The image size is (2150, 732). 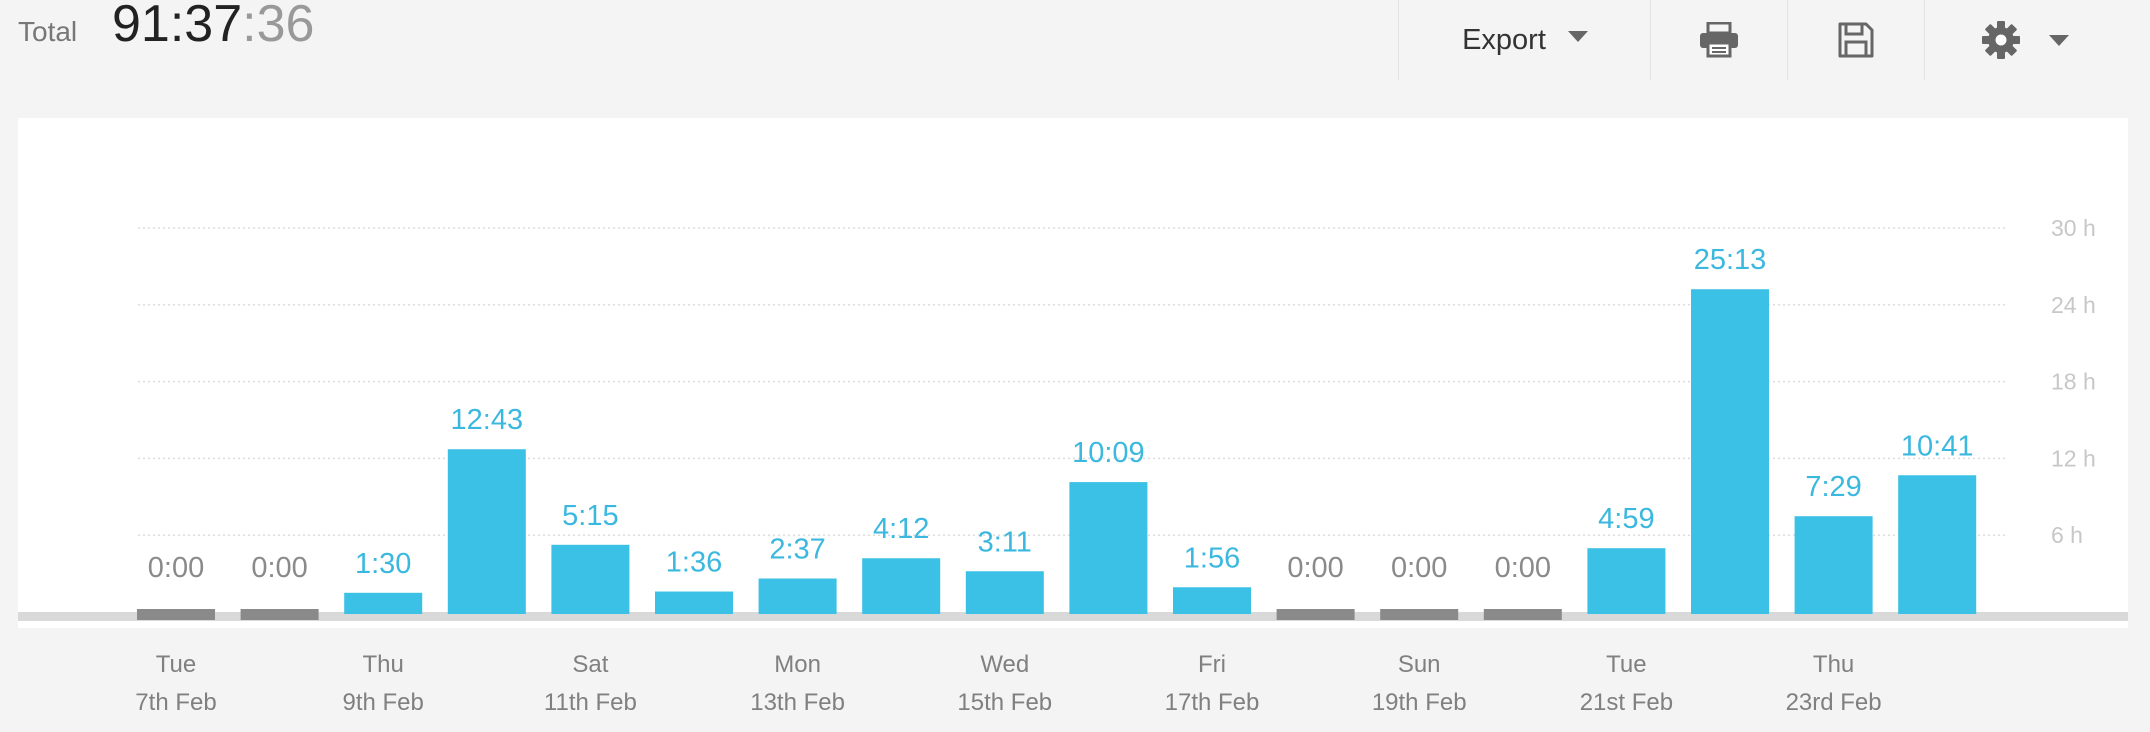 I want to click on bar-value-label: 5:15, so click(x=590, y=516).